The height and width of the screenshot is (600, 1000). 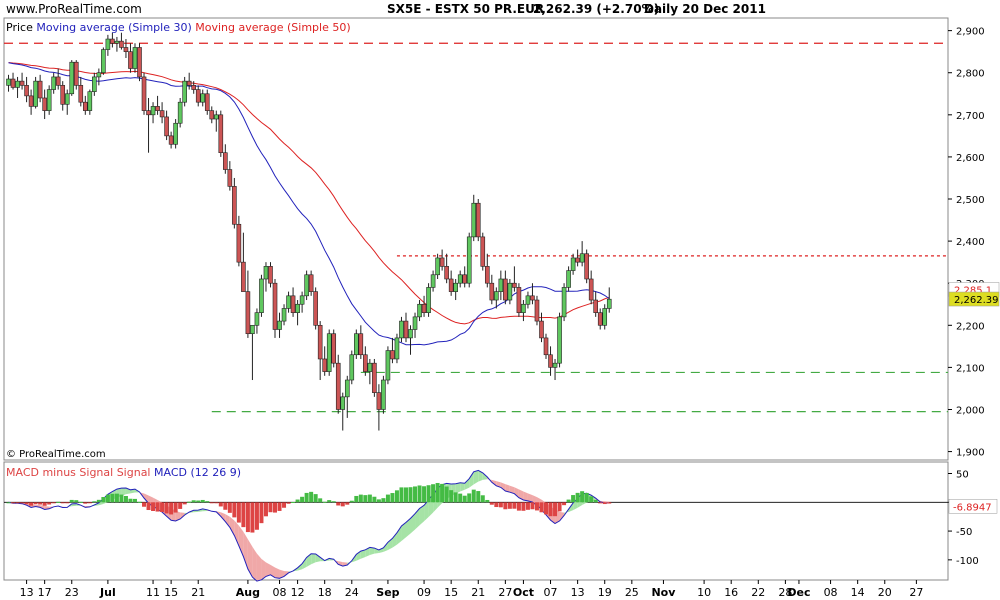 What do you see at coordinates (970, 368) in the screenshot?
I see `price-y-tick-label: 2,100` at bounding box center [970, 368].